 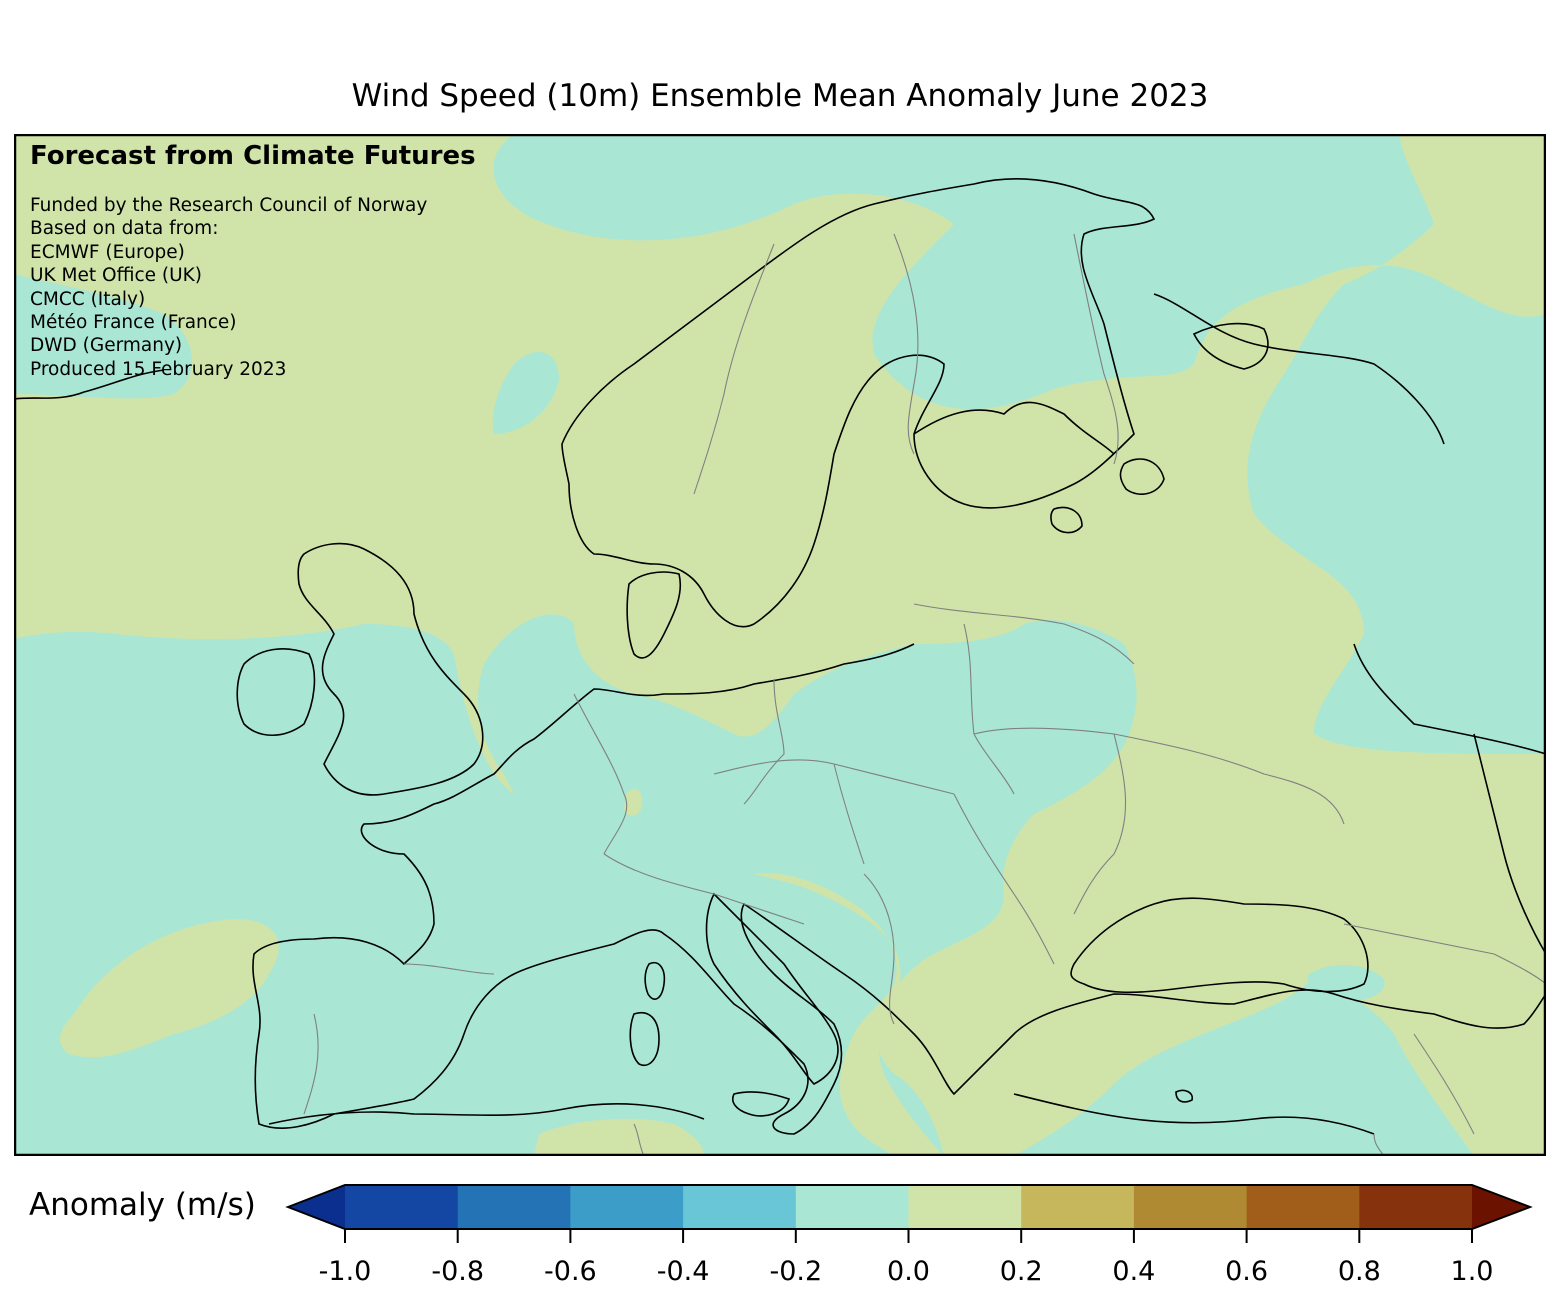 I want to click on colorbar-tick-label: 0.6, so click(x=1247, y=1271).